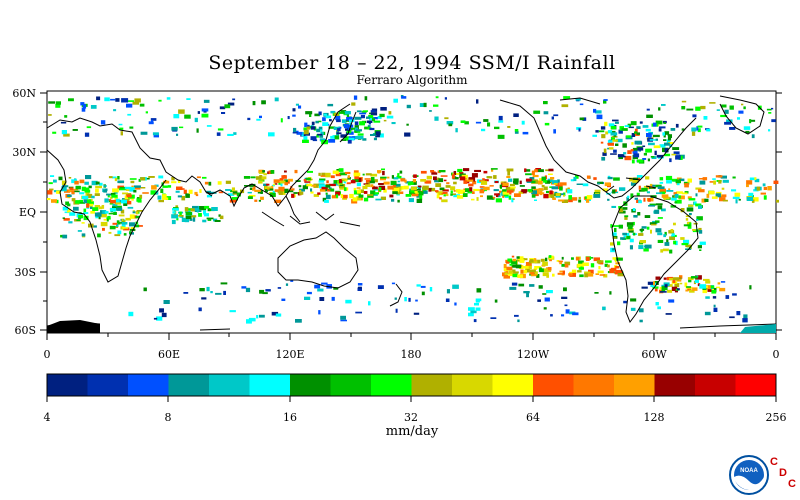 This screenshot has height=500, width=800. What do you see at coordinates (168, 417) in the screenshot?
I see `colorbar-tick-8: 8` at bounding box center [168, 417].